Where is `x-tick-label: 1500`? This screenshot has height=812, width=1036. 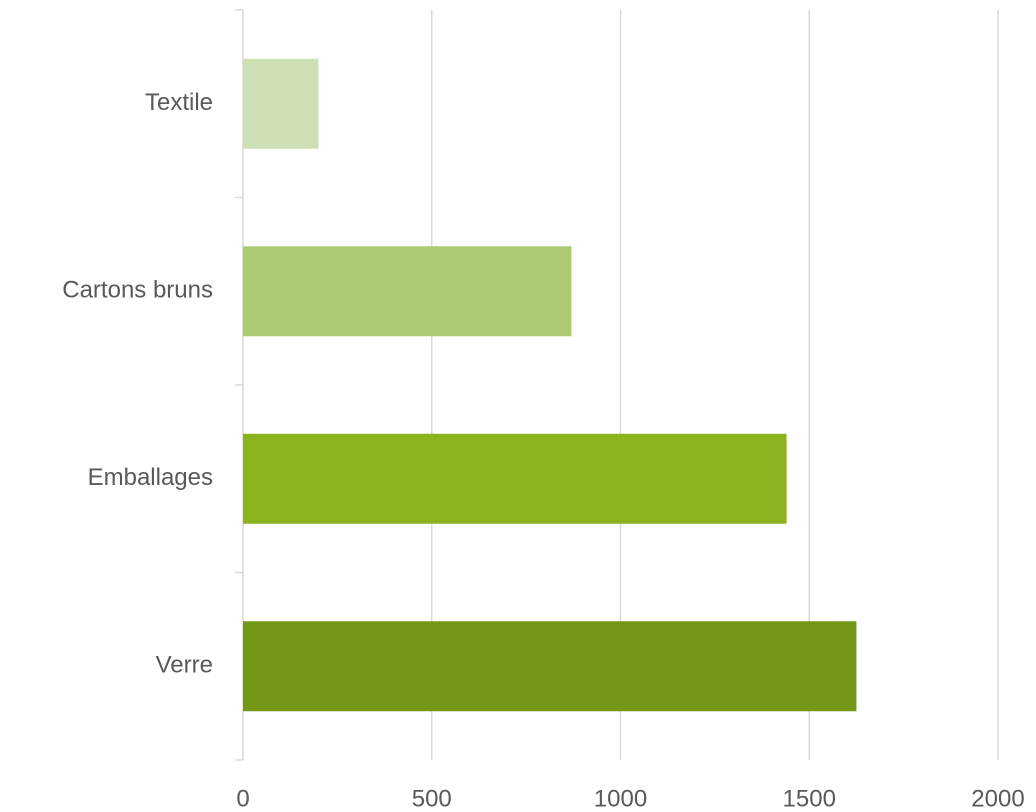
x-tick-label: 1500 is located at coordinates (809, 798).